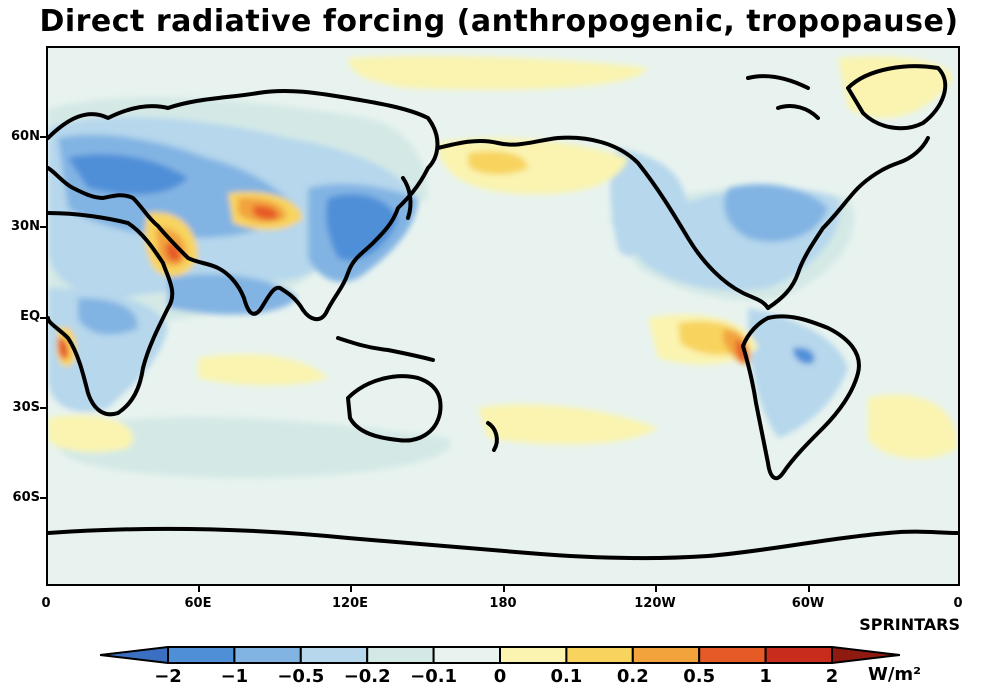  Describe the element at coordinates (134, 655) in the screenshot. I see `colorbar-left-extension` at that location.